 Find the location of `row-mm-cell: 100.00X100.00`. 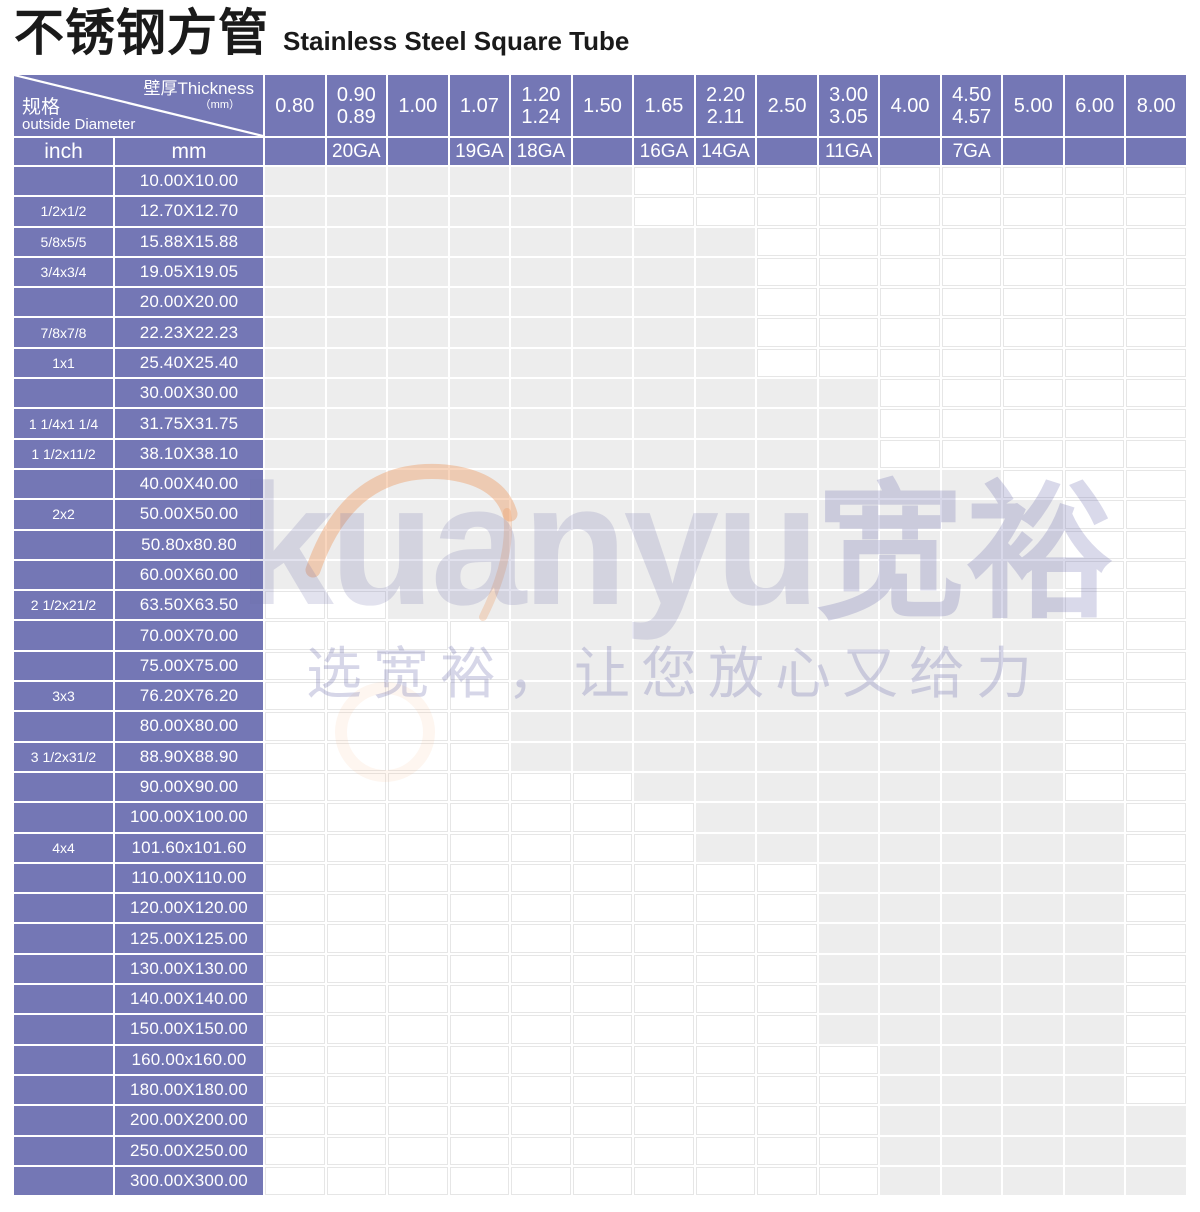

row-mm-cell: 100.00X100.00 is located at coordinates (189, 817).